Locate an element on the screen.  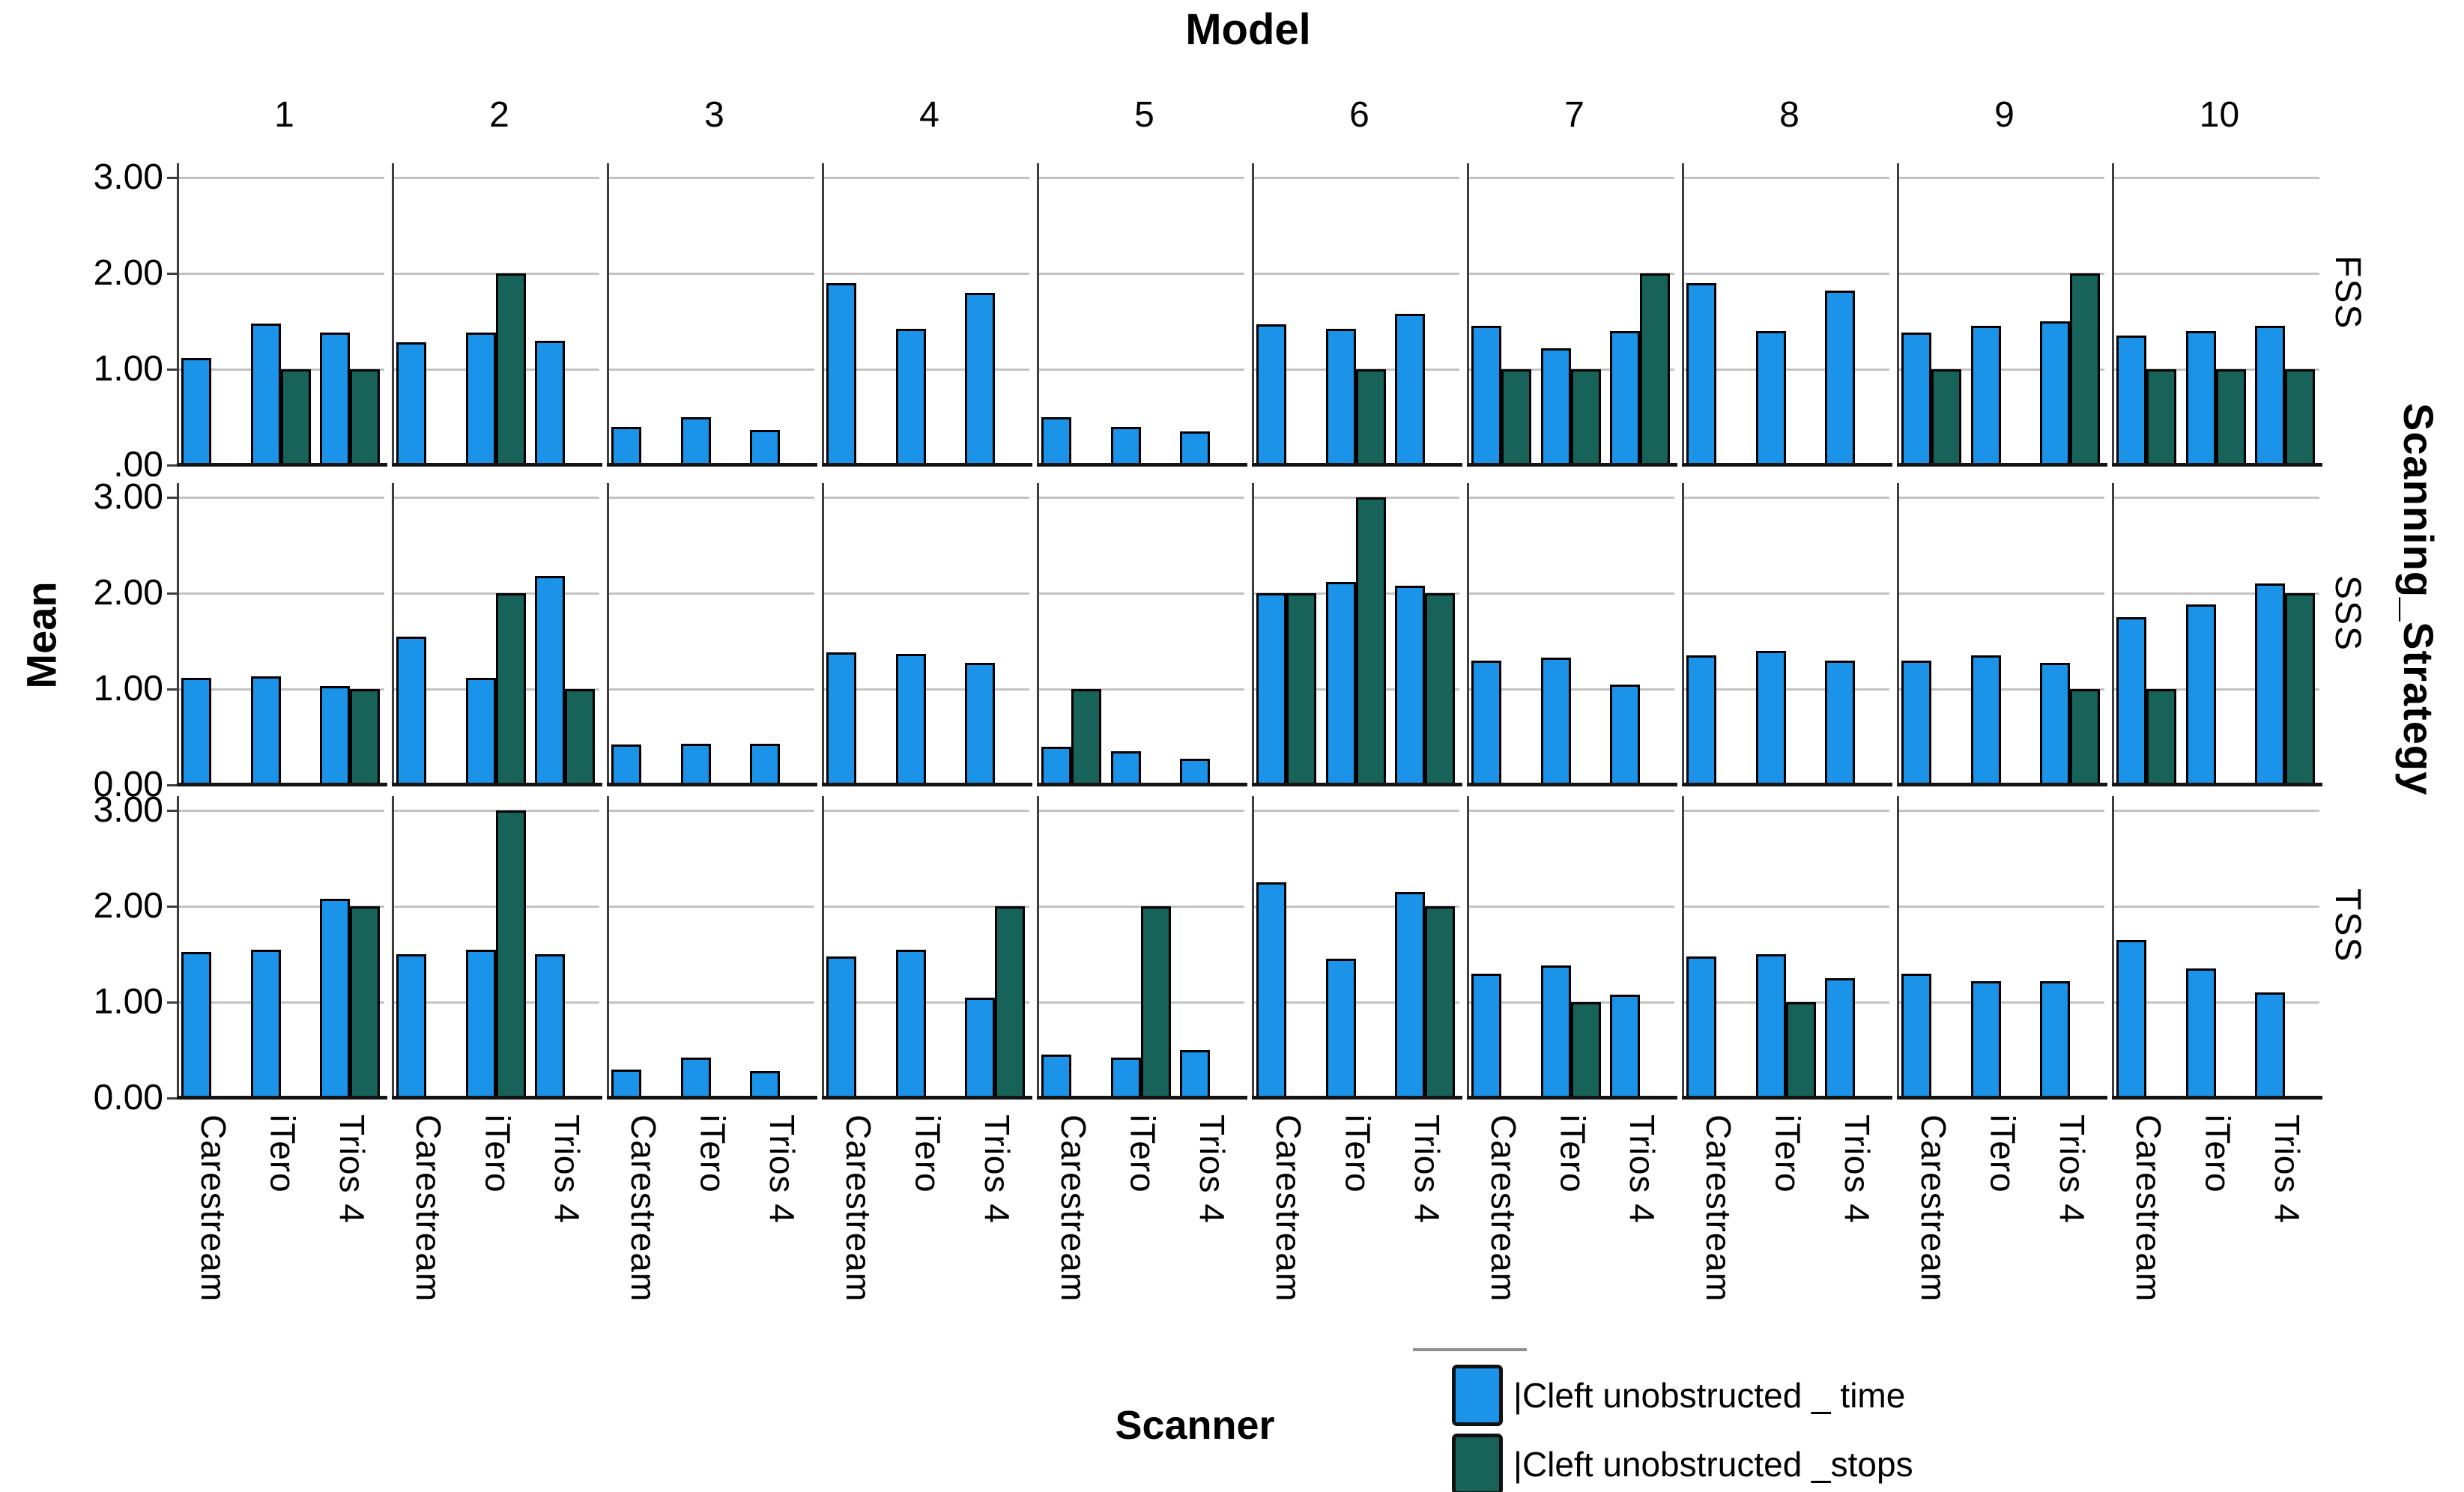
legend-swatch-time-icon is located at coordinates (1477, 1395).